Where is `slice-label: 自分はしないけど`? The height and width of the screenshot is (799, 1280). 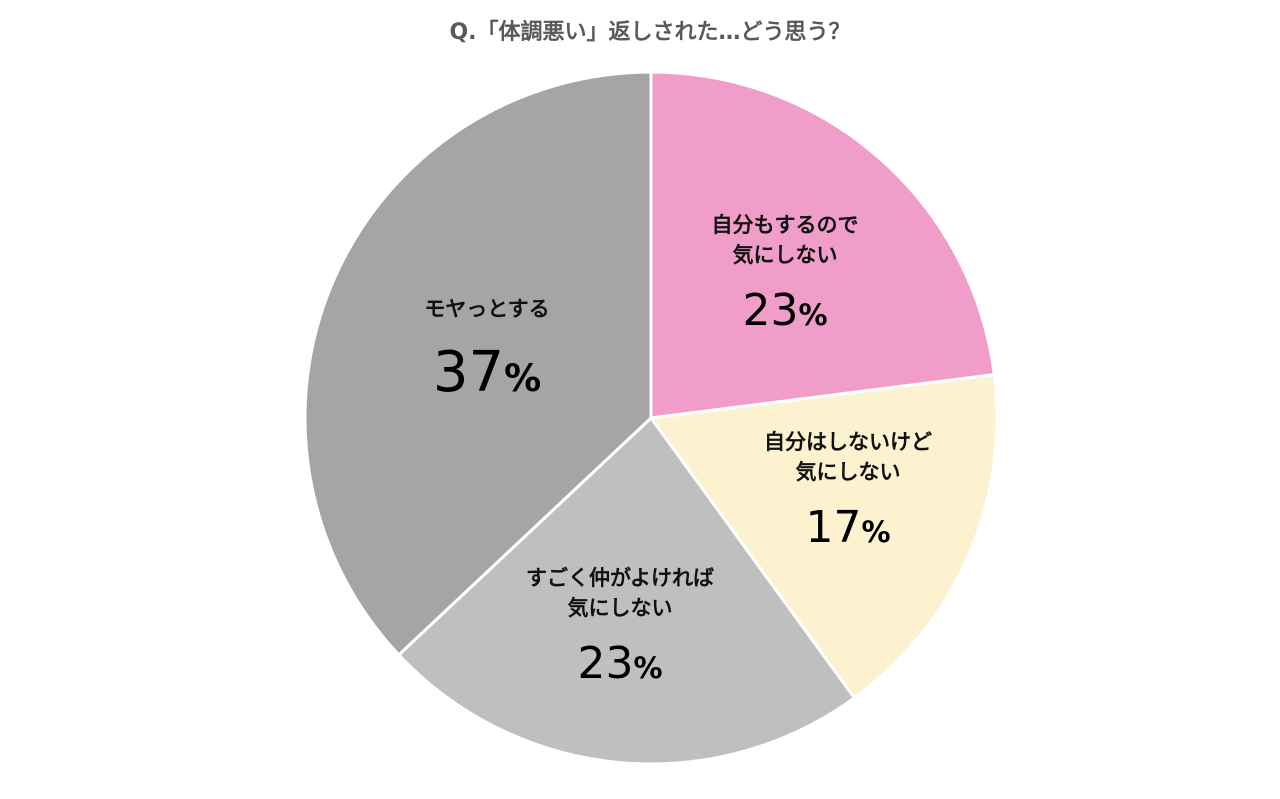
slice-label: 自分はしないけど is located at coordinates (848, 442).